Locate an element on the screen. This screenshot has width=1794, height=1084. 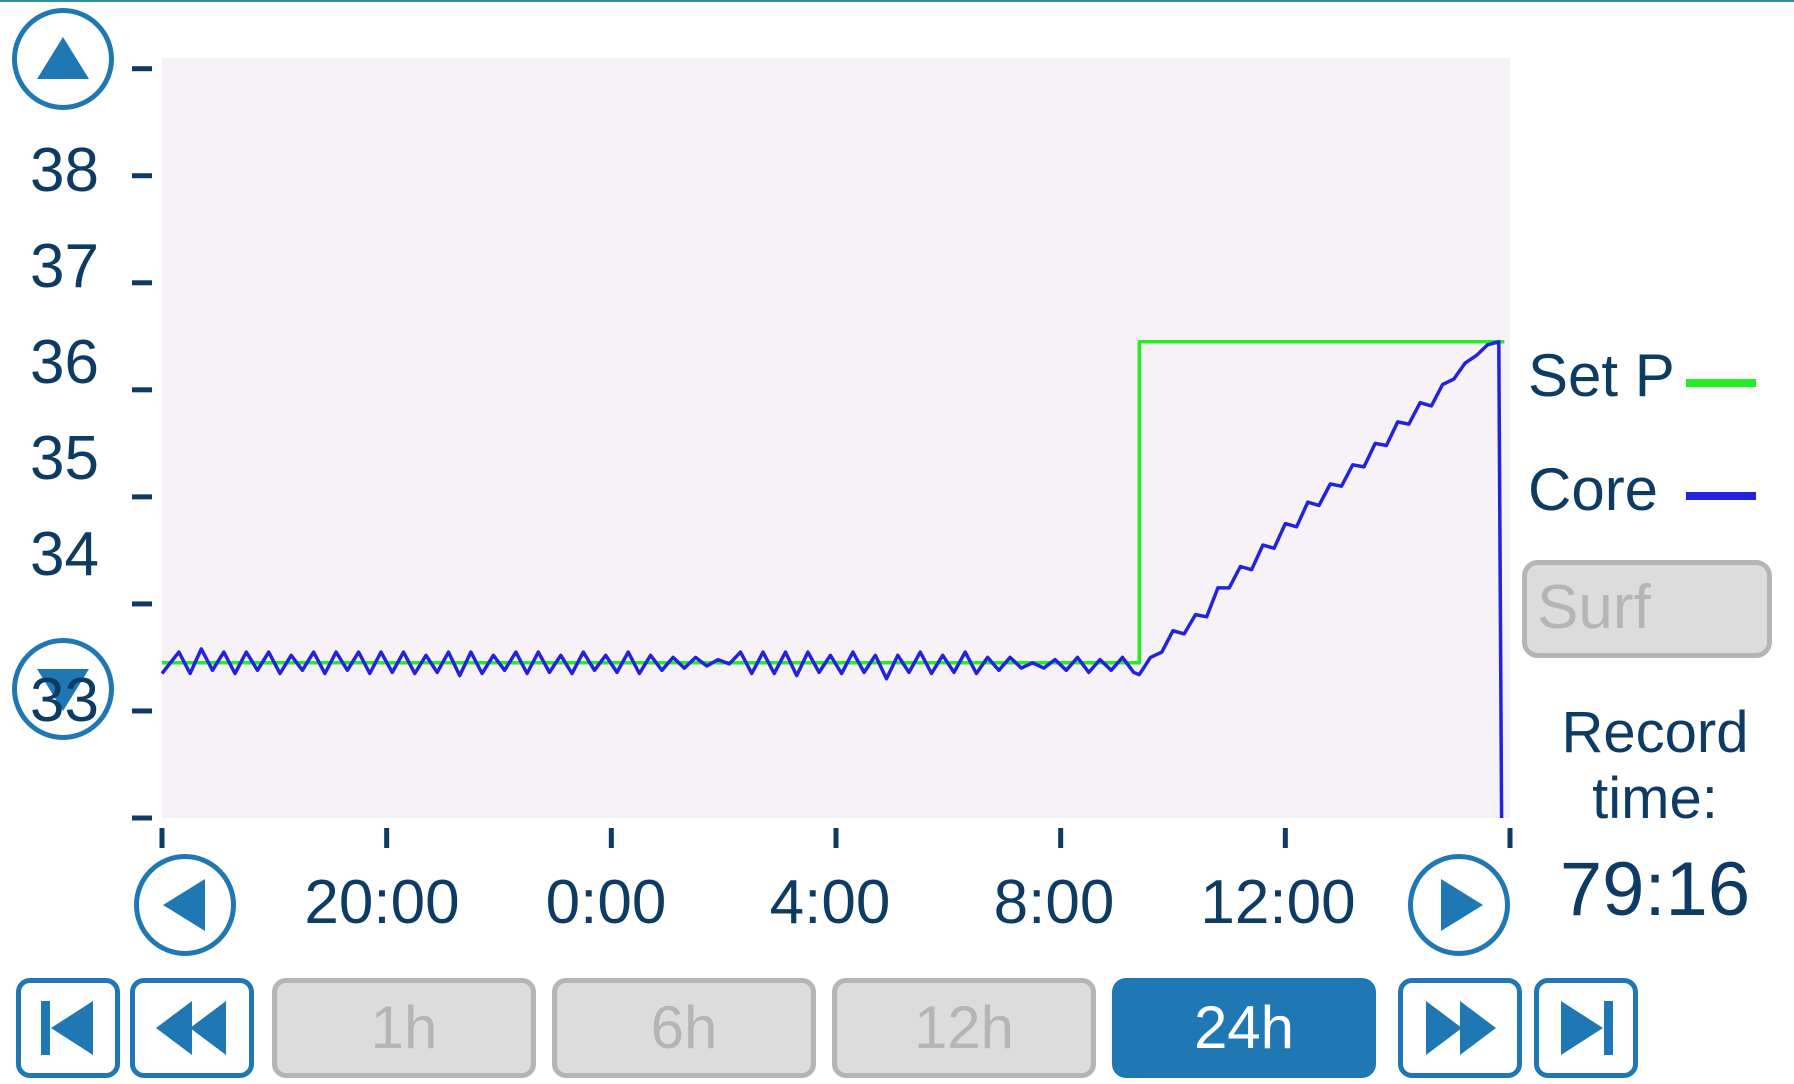
record-label-line: Record is located at coordinates (1655, 732).